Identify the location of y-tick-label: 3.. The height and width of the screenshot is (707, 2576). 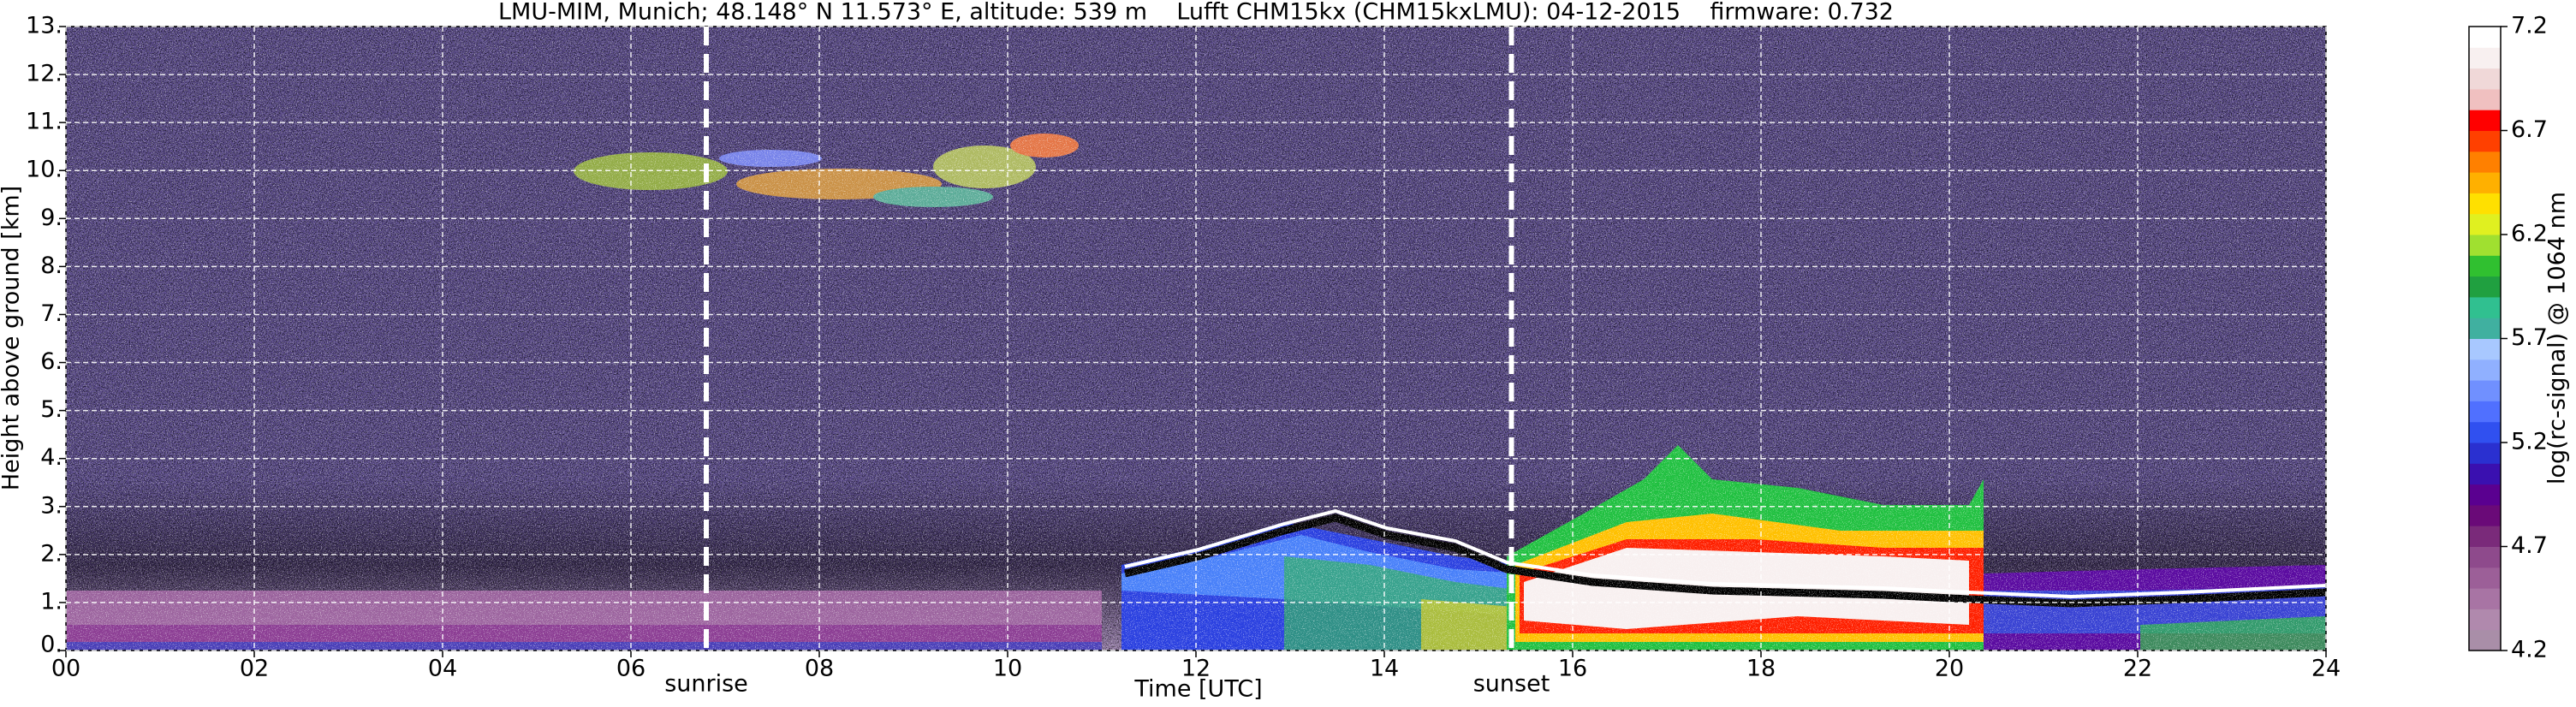
(51, 505).